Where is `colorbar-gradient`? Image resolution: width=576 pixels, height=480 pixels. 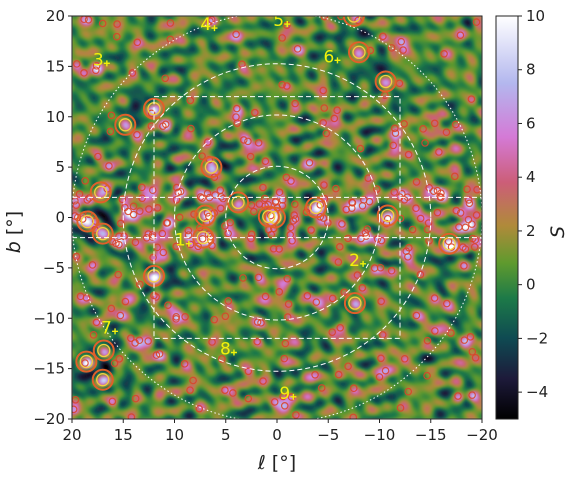
colorbar-gradient is located at coordinates (507, 217).